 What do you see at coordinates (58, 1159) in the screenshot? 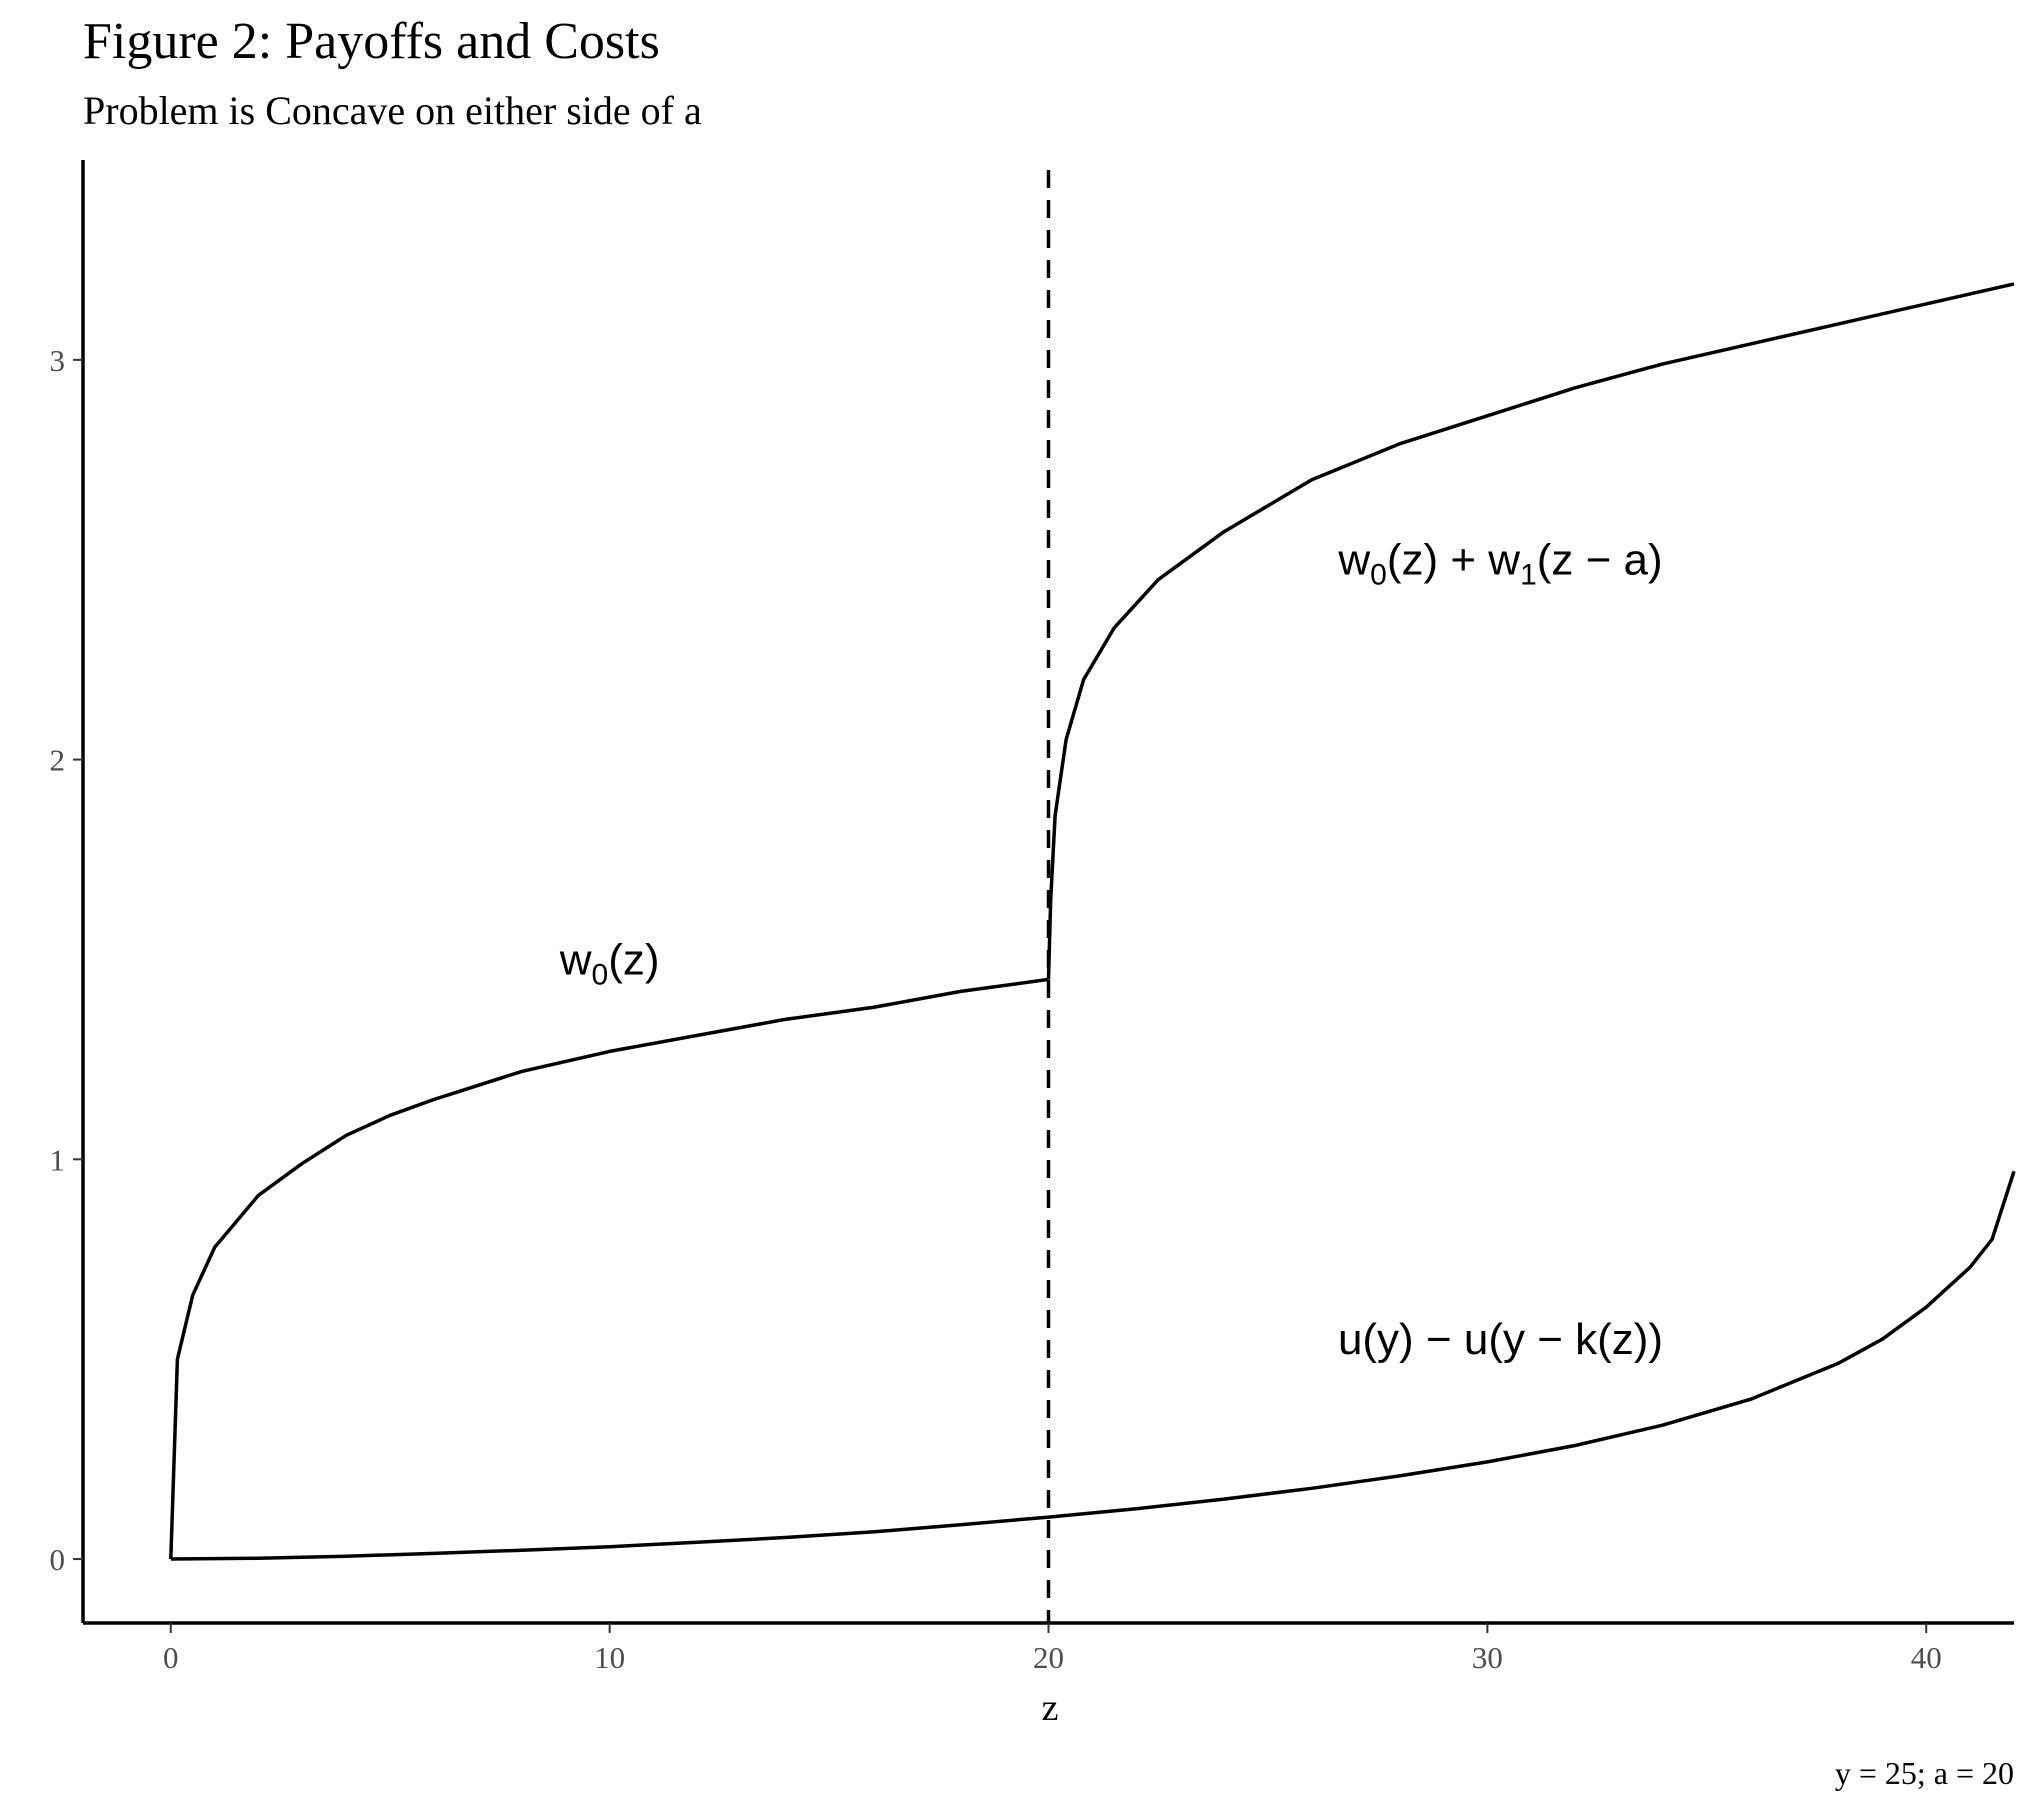
I see `y-tick-label: 1` at bounding box center [58, 1159].